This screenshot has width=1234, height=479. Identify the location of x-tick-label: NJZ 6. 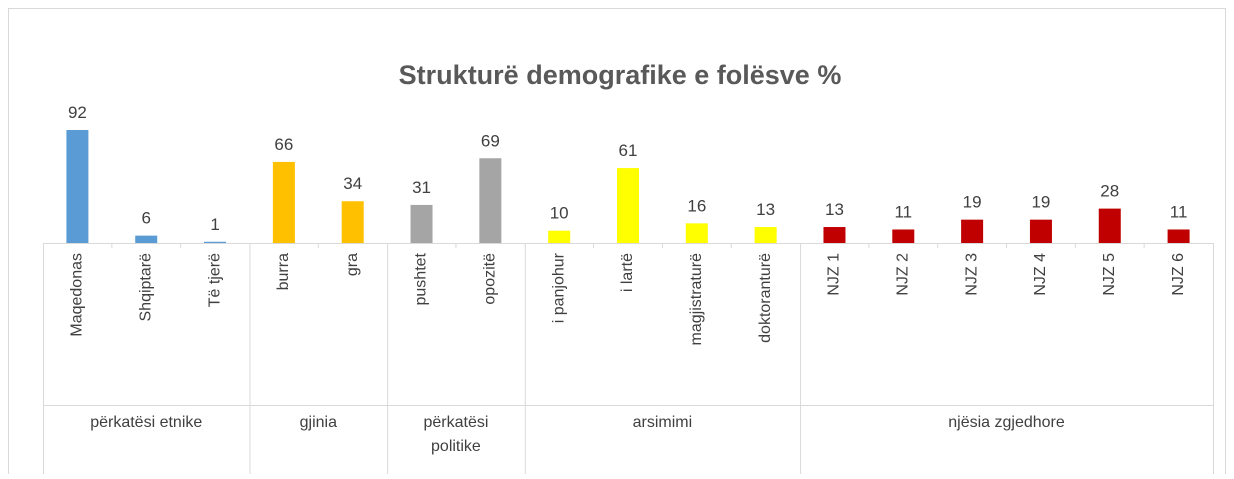
(1178, 274).